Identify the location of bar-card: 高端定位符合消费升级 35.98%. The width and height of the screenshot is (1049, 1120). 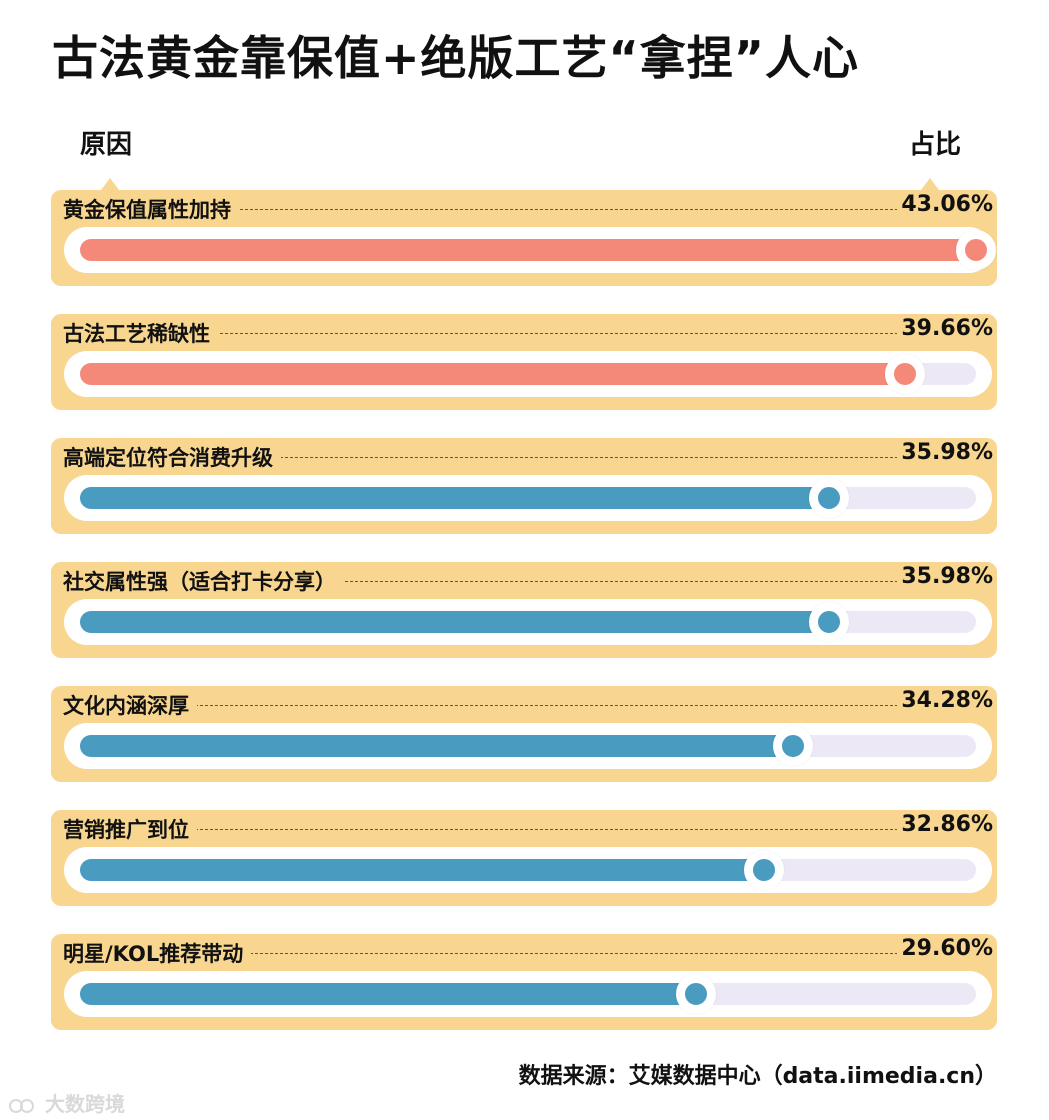
(524, 486).